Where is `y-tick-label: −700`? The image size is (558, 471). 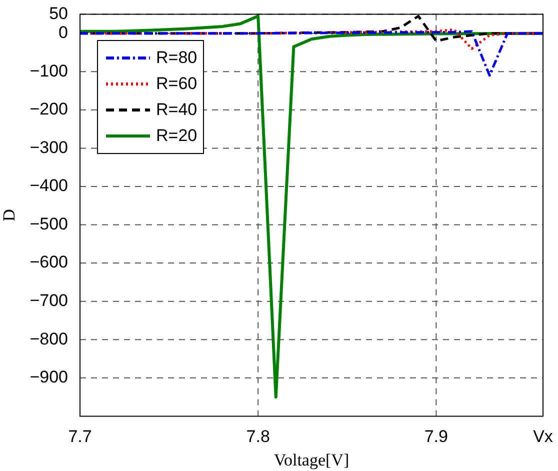
y-tick-label: −700 is located at coordinates (49, 300).